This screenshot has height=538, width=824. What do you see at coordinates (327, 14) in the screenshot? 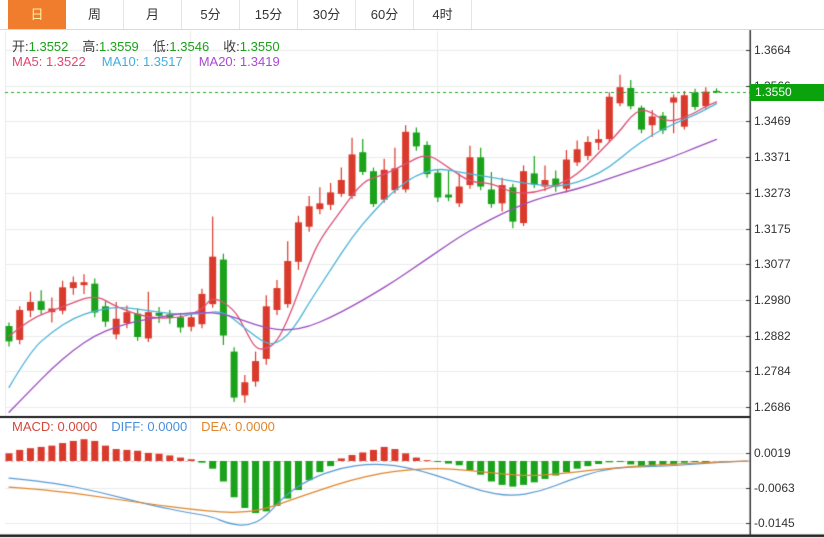
I see `tab-30min: 30分` at bounding box center [327, 14].